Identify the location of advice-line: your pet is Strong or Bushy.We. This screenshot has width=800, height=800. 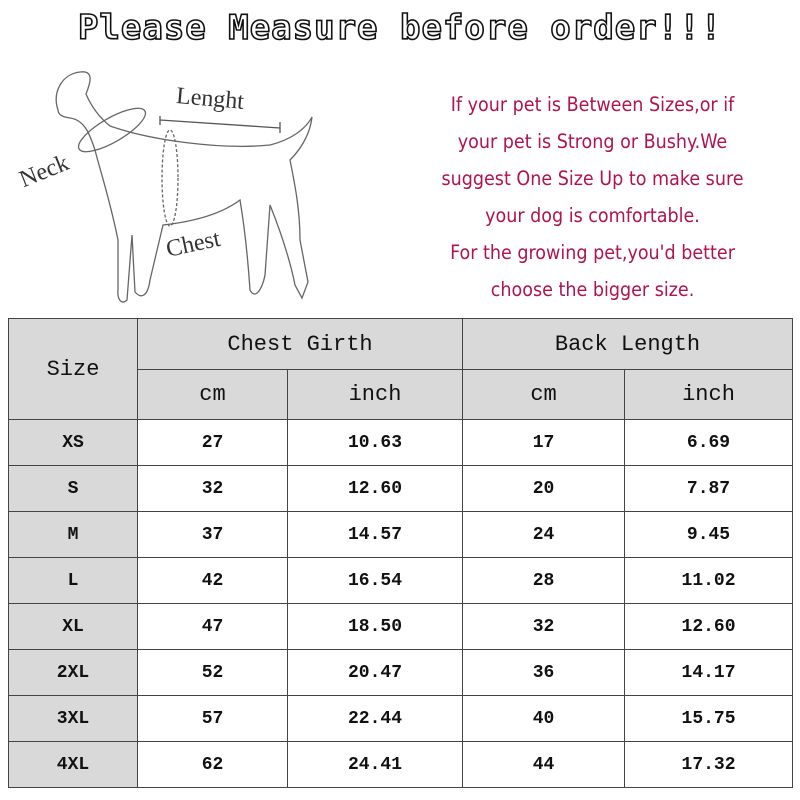
(592, 141).